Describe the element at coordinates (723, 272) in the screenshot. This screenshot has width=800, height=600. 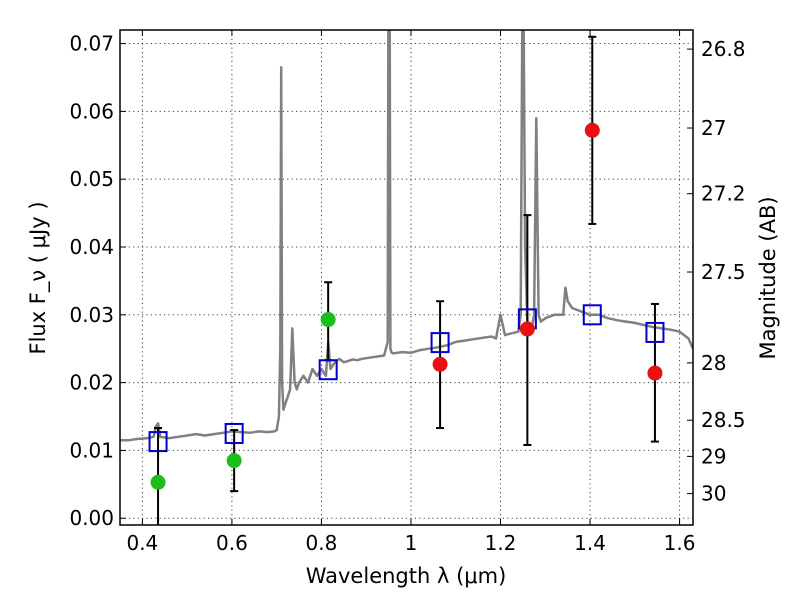
I see `y2-tick-label: 27.5` at that location.